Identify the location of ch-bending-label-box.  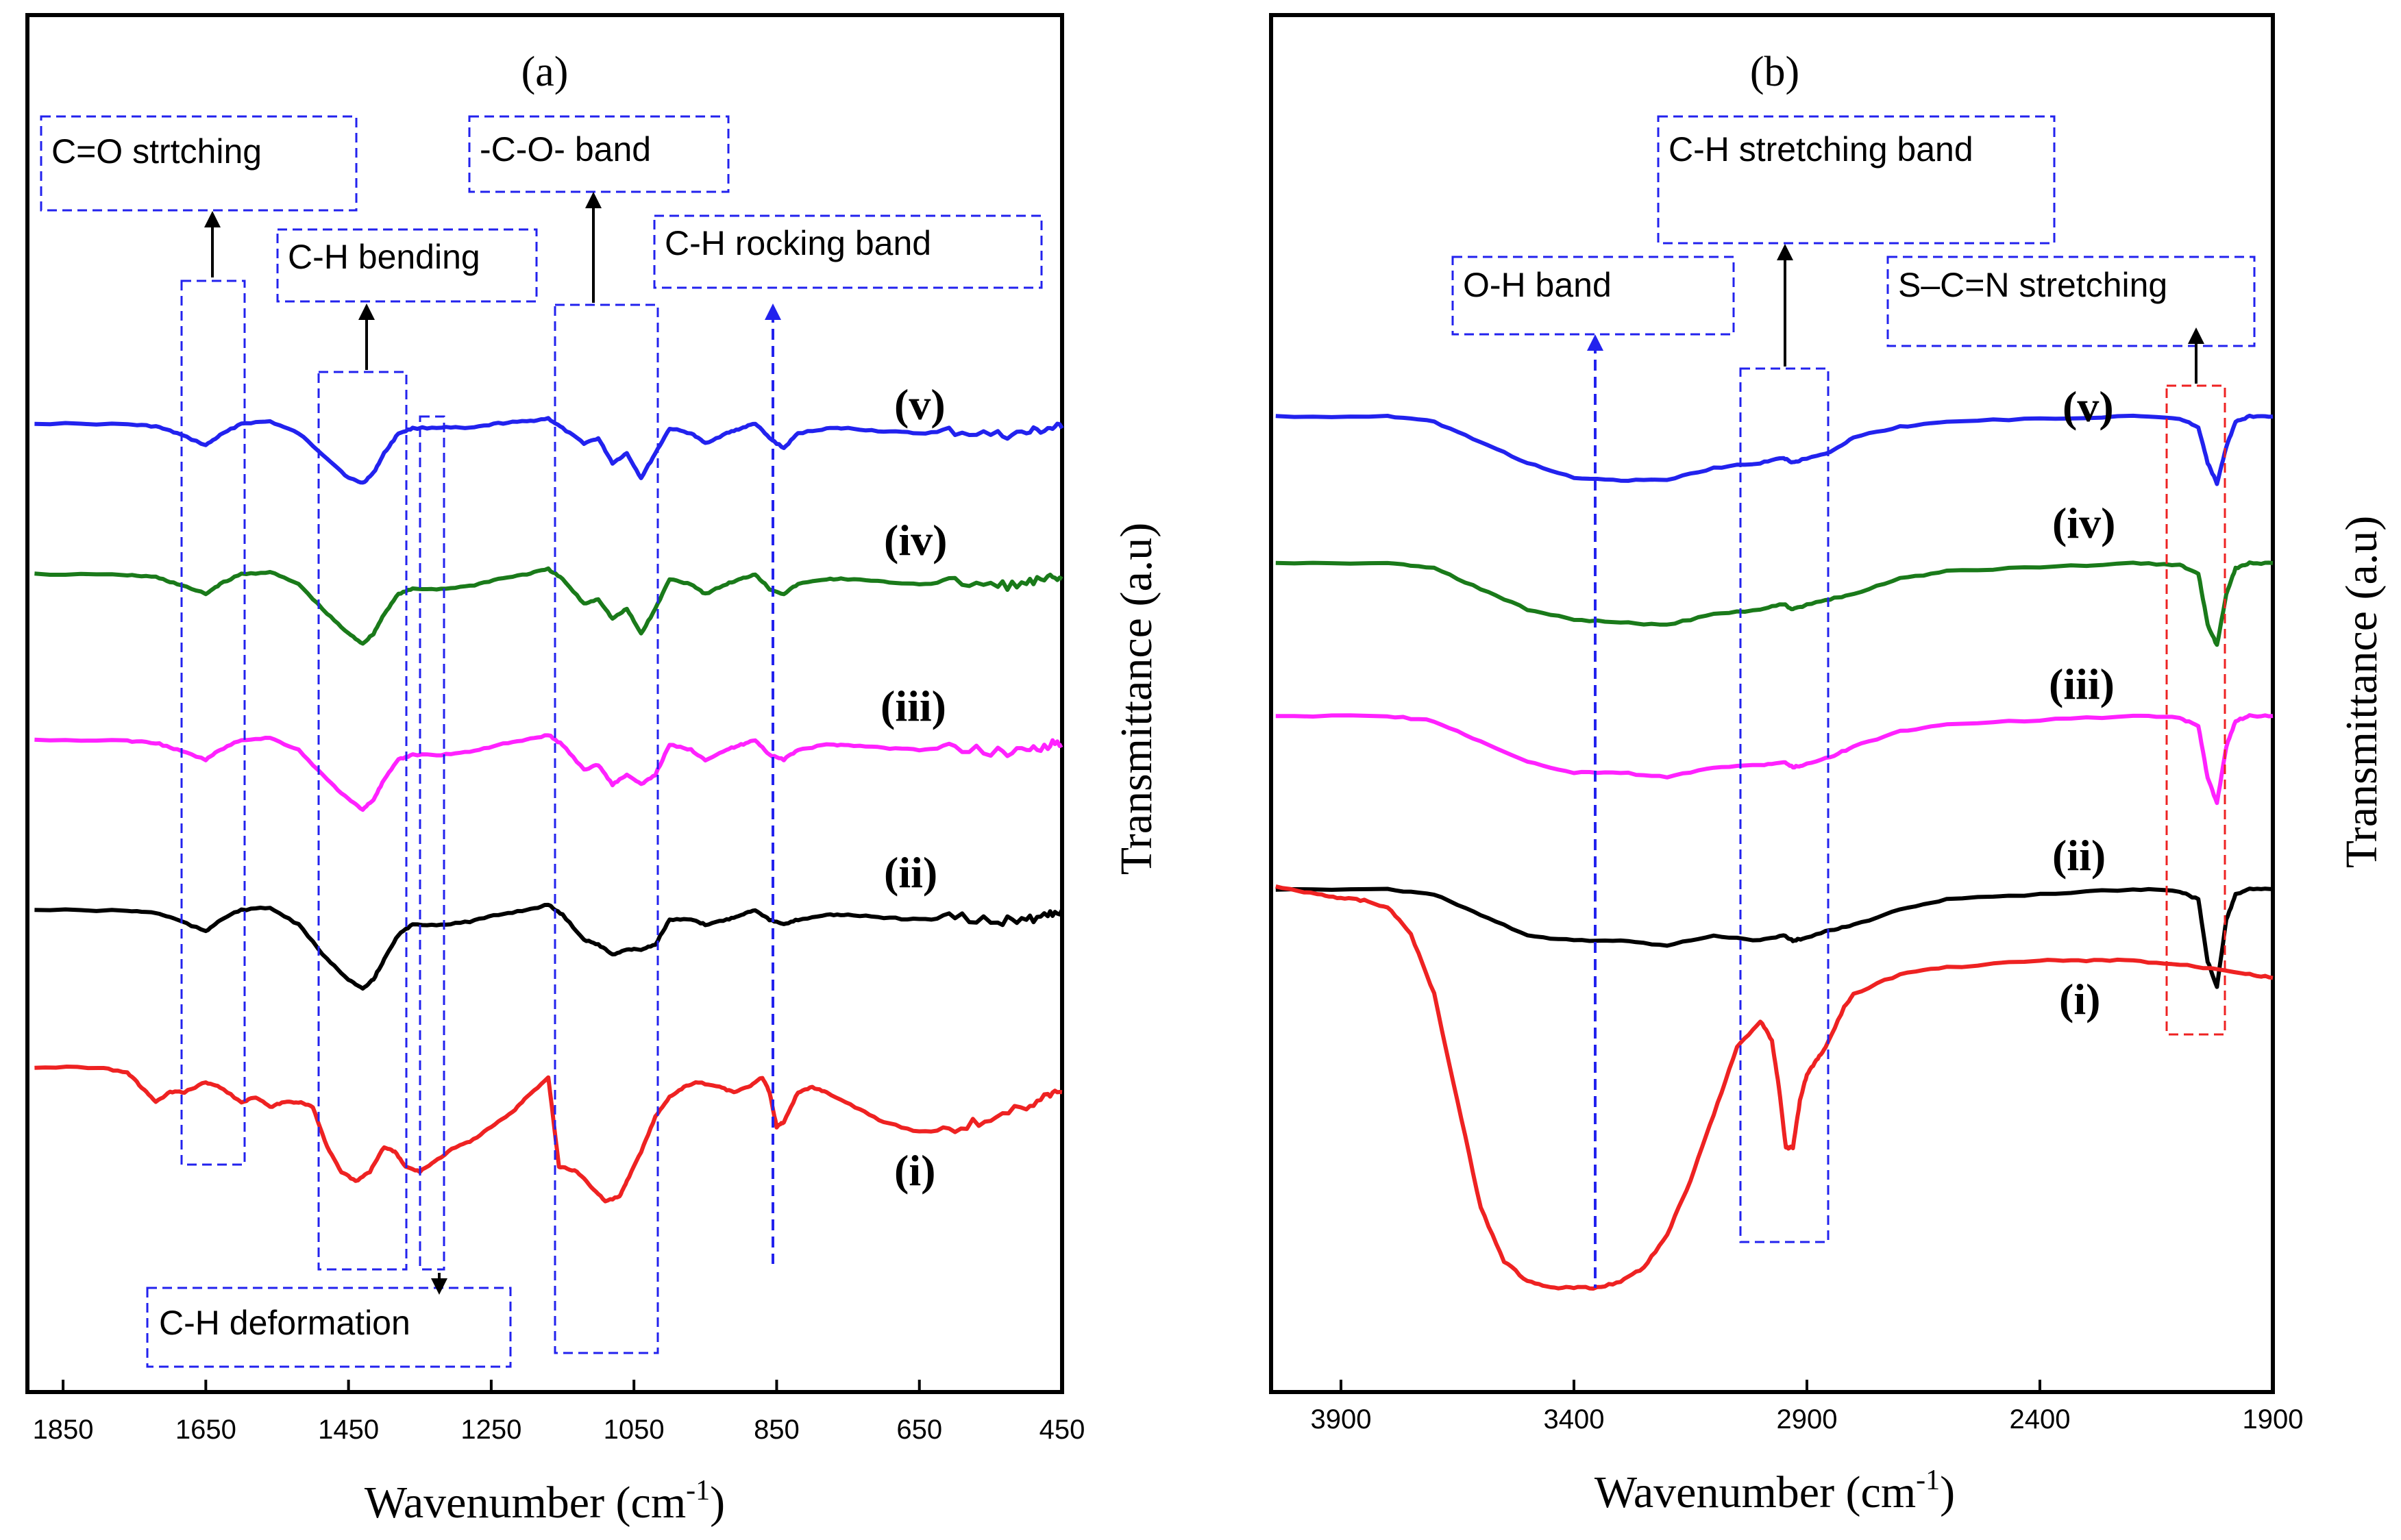
(407, 265).